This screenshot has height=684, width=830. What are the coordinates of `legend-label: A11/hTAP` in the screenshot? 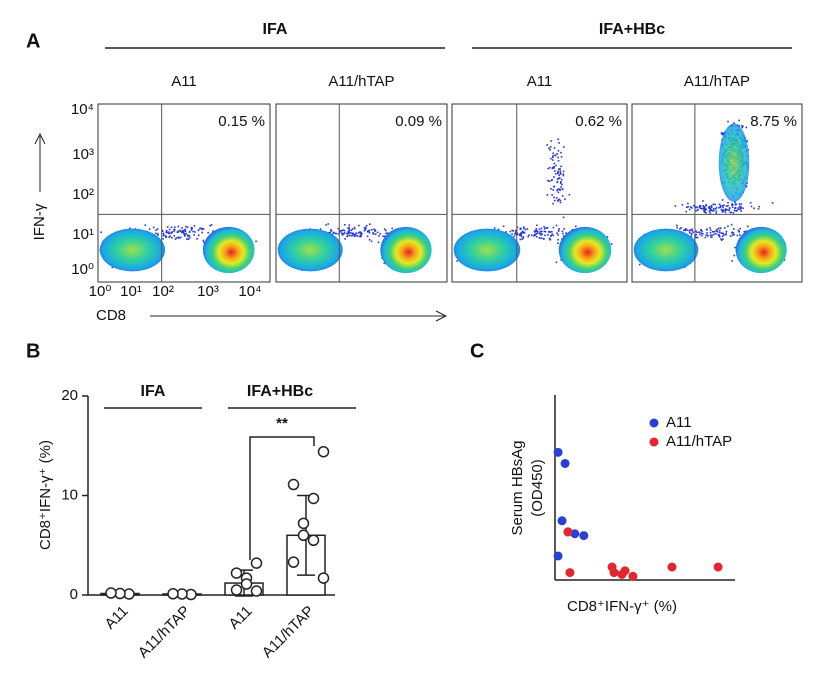 It's located at (699, 441).